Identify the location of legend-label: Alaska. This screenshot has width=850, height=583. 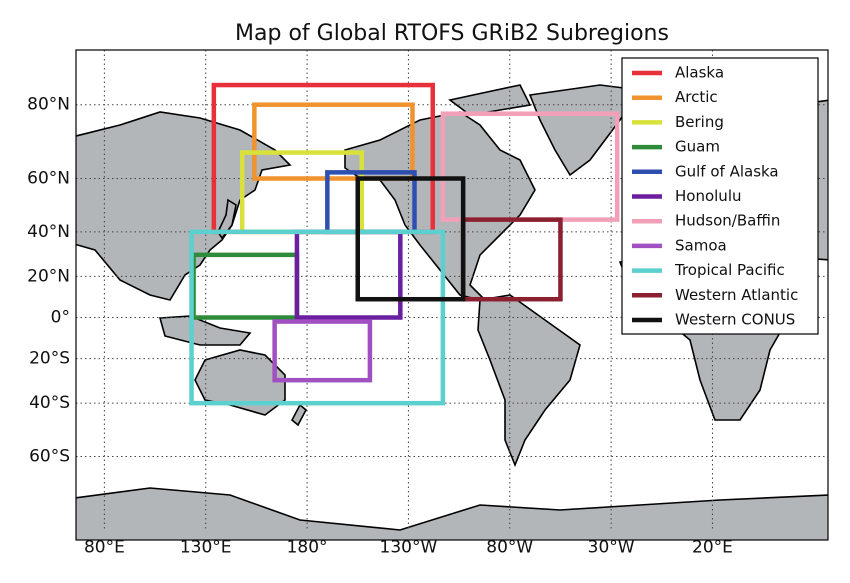
(699, 73).